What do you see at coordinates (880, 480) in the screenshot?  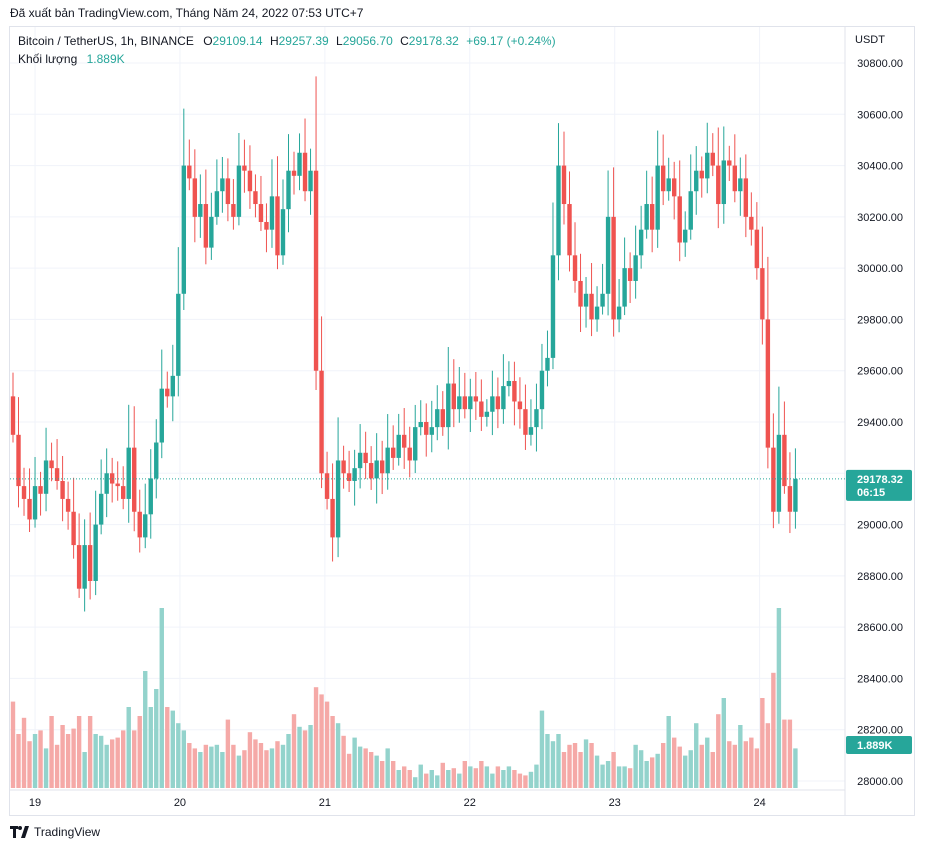 I see `last-price-text: 29178.32` at bounding box center [880, 480].